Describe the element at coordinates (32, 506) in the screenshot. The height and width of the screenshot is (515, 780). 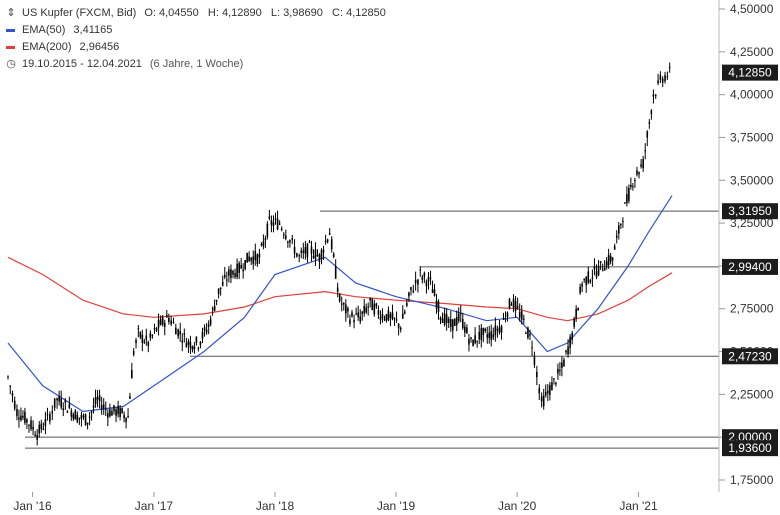
I see `x-tick-label-0: Jan '16` at that location.